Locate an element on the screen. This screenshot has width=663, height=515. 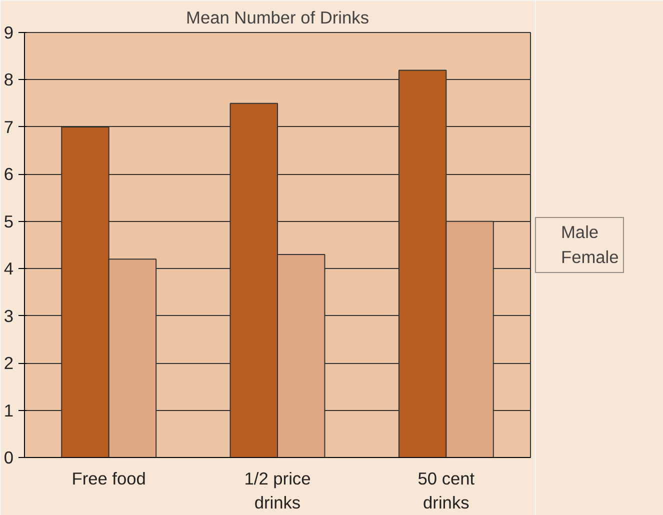
y-tick-label: 8 is located at coordinates (9, 80).